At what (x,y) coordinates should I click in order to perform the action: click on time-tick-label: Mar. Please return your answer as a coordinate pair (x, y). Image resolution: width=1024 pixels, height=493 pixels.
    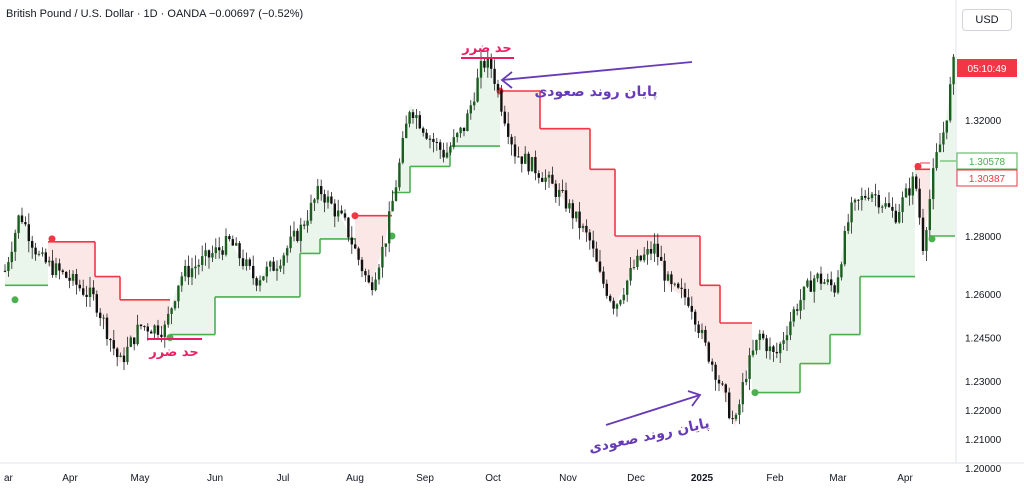
    Looking at the image, I should click on (838, 478).